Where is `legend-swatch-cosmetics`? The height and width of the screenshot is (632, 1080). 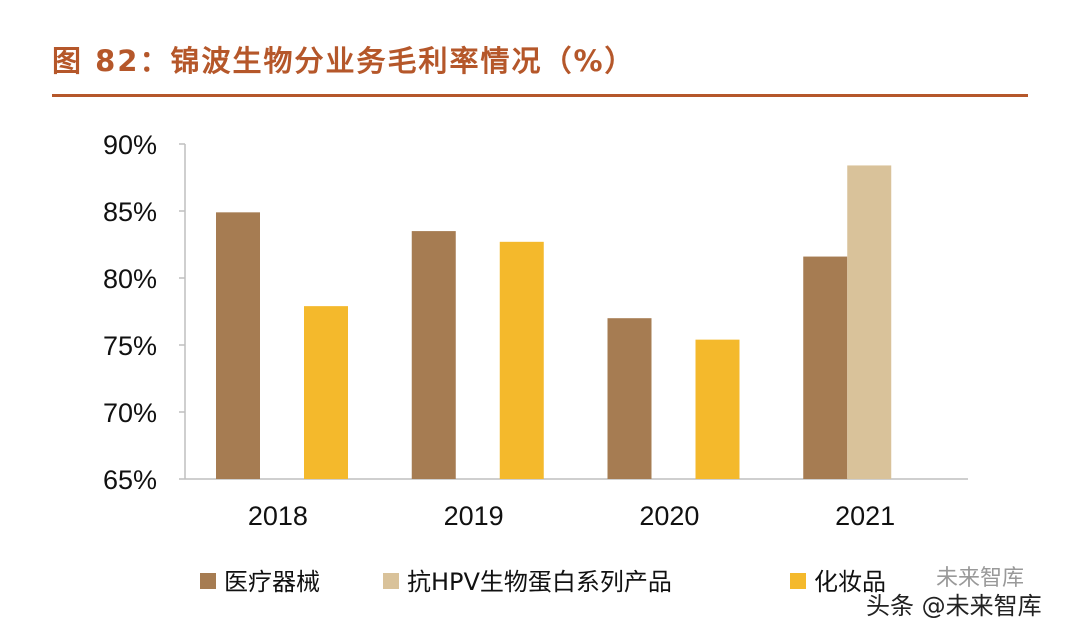
legend-swatch-cosmetics is located at coordinates (798, 581).